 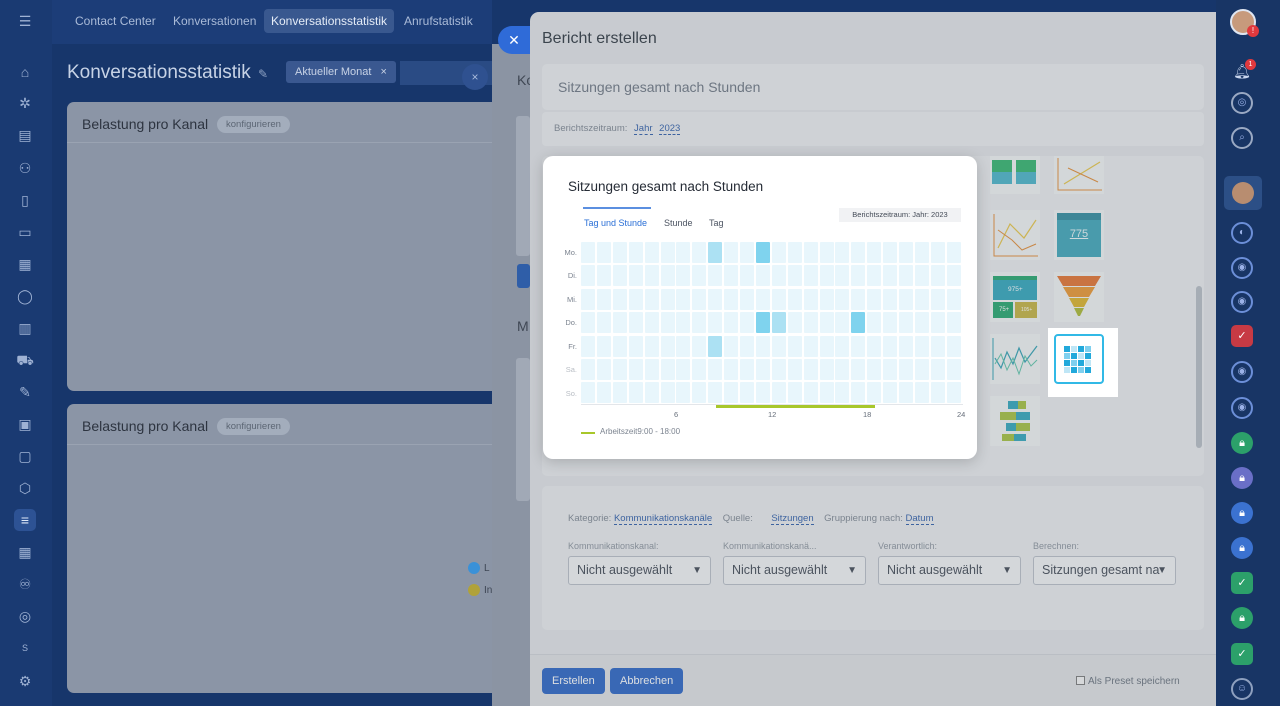 I want to click on box-icon: ⬡, so click(x=25, y=488).